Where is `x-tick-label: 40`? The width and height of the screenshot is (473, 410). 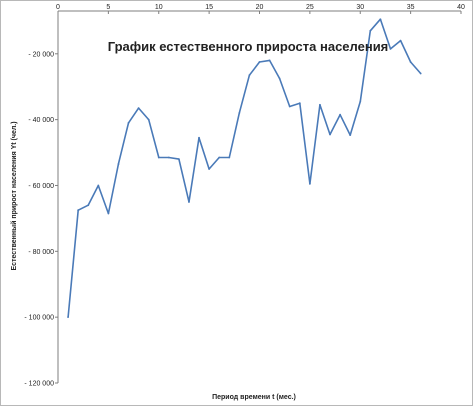
x-tick-label: 40 is located at coordinates (461, 7).